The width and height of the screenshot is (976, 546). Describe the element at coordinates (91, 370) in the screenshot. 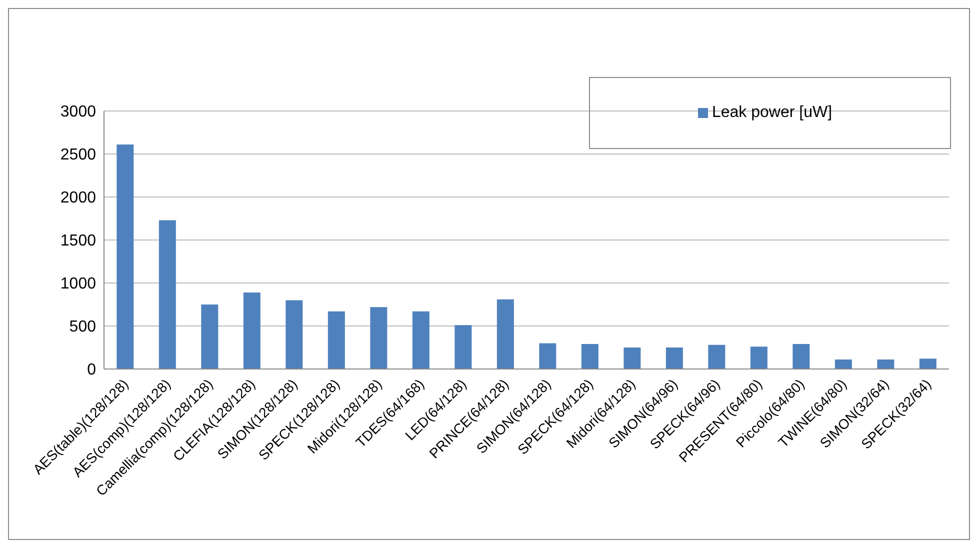

I see `y-tick-label: 0` at that location.